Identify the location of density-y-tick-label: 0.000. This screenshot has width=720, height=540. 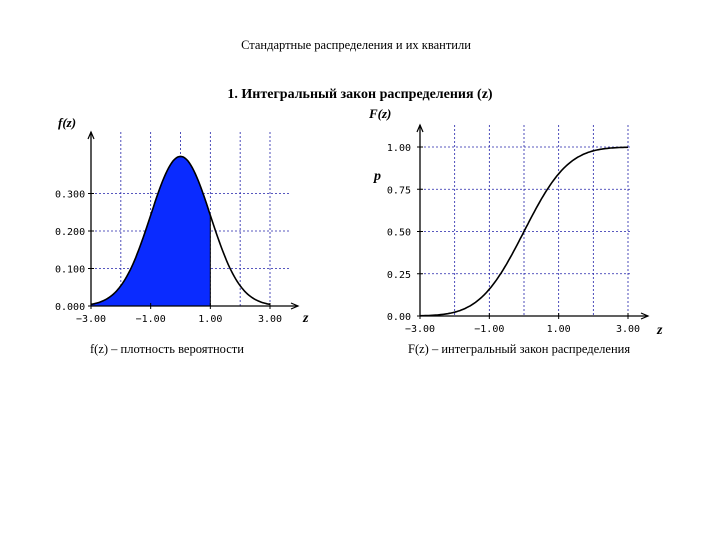
(70, 307).